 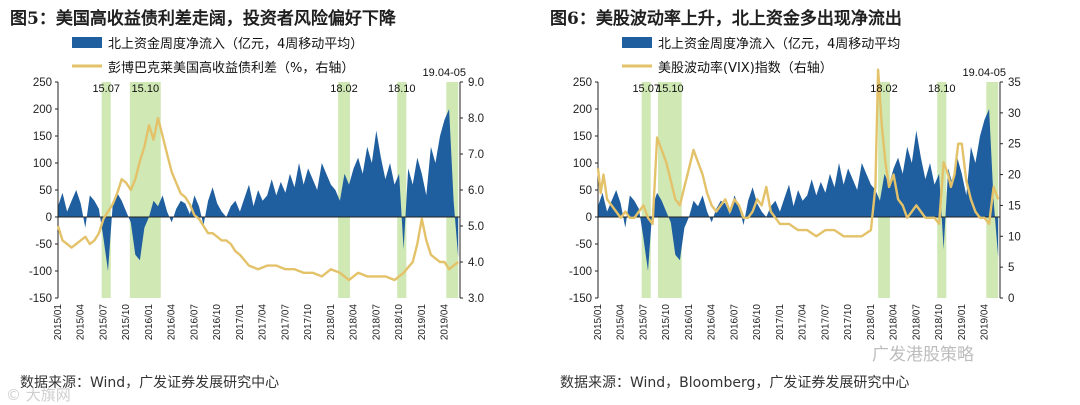 I want to click on inflow-area-series, so click(x=258, y=190).